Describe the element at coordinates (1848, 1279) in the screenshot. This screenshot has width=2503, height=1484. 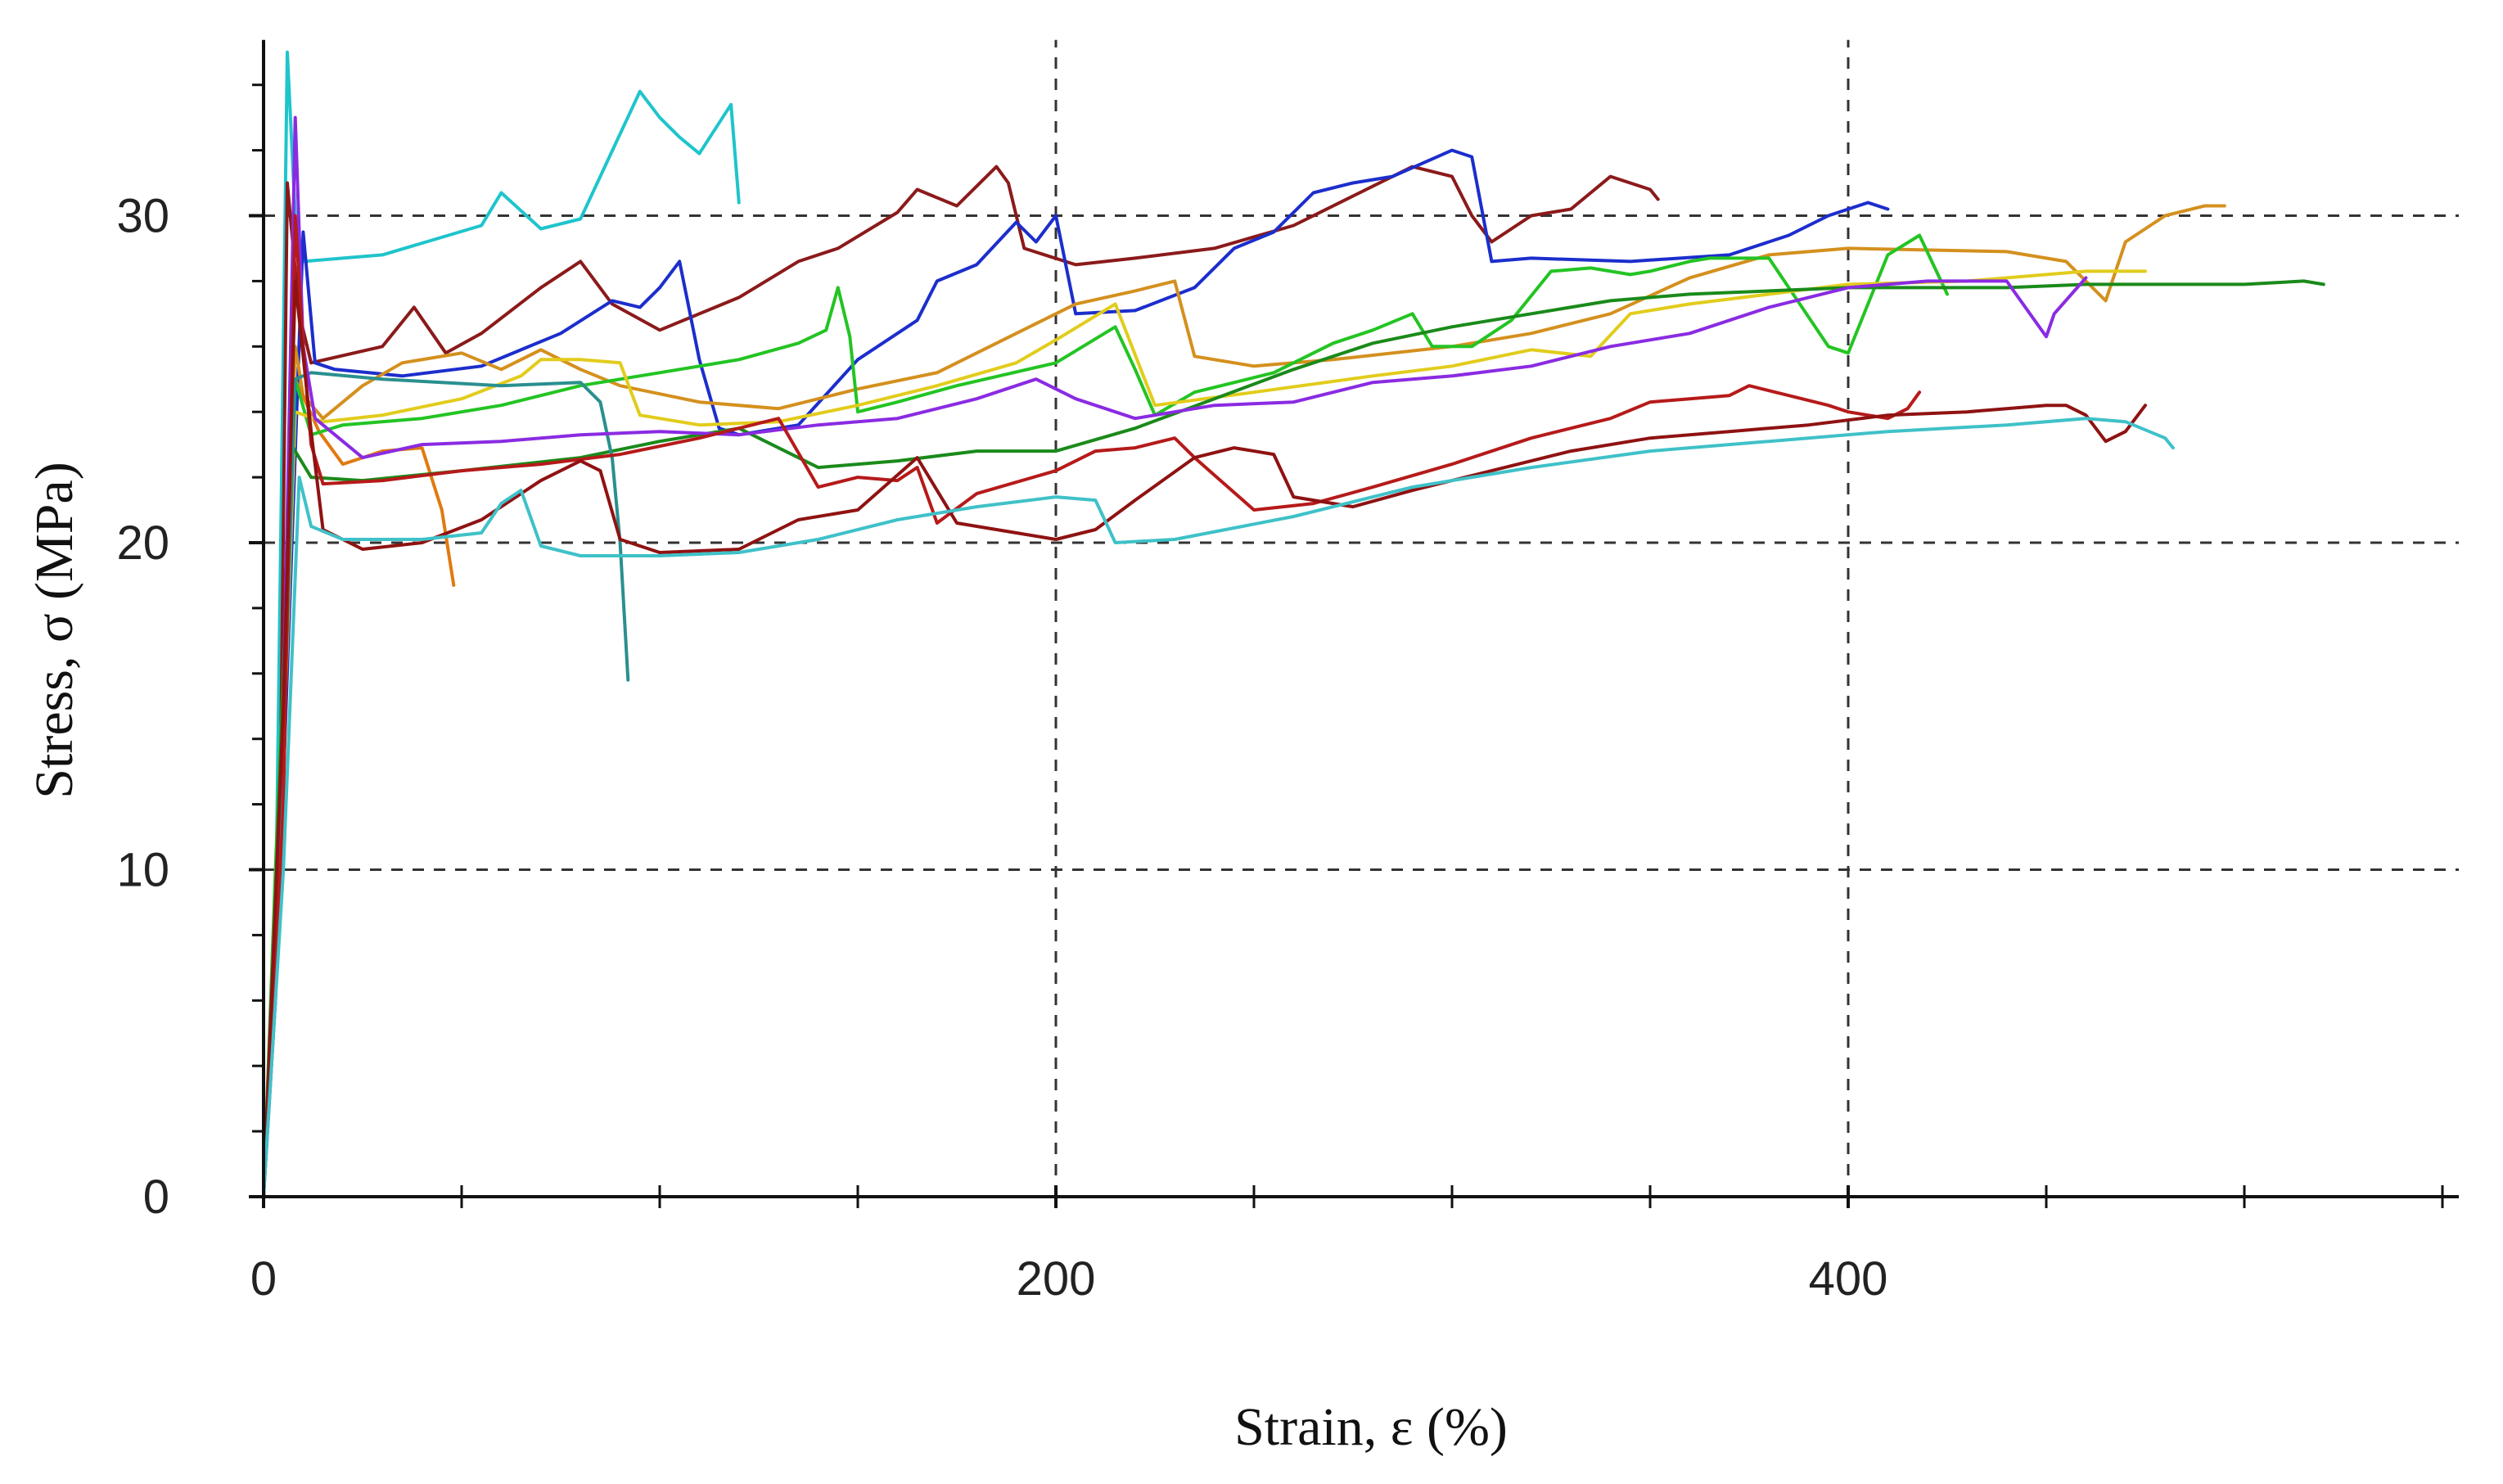
I see `x-tick-label-400: 400` at that location.